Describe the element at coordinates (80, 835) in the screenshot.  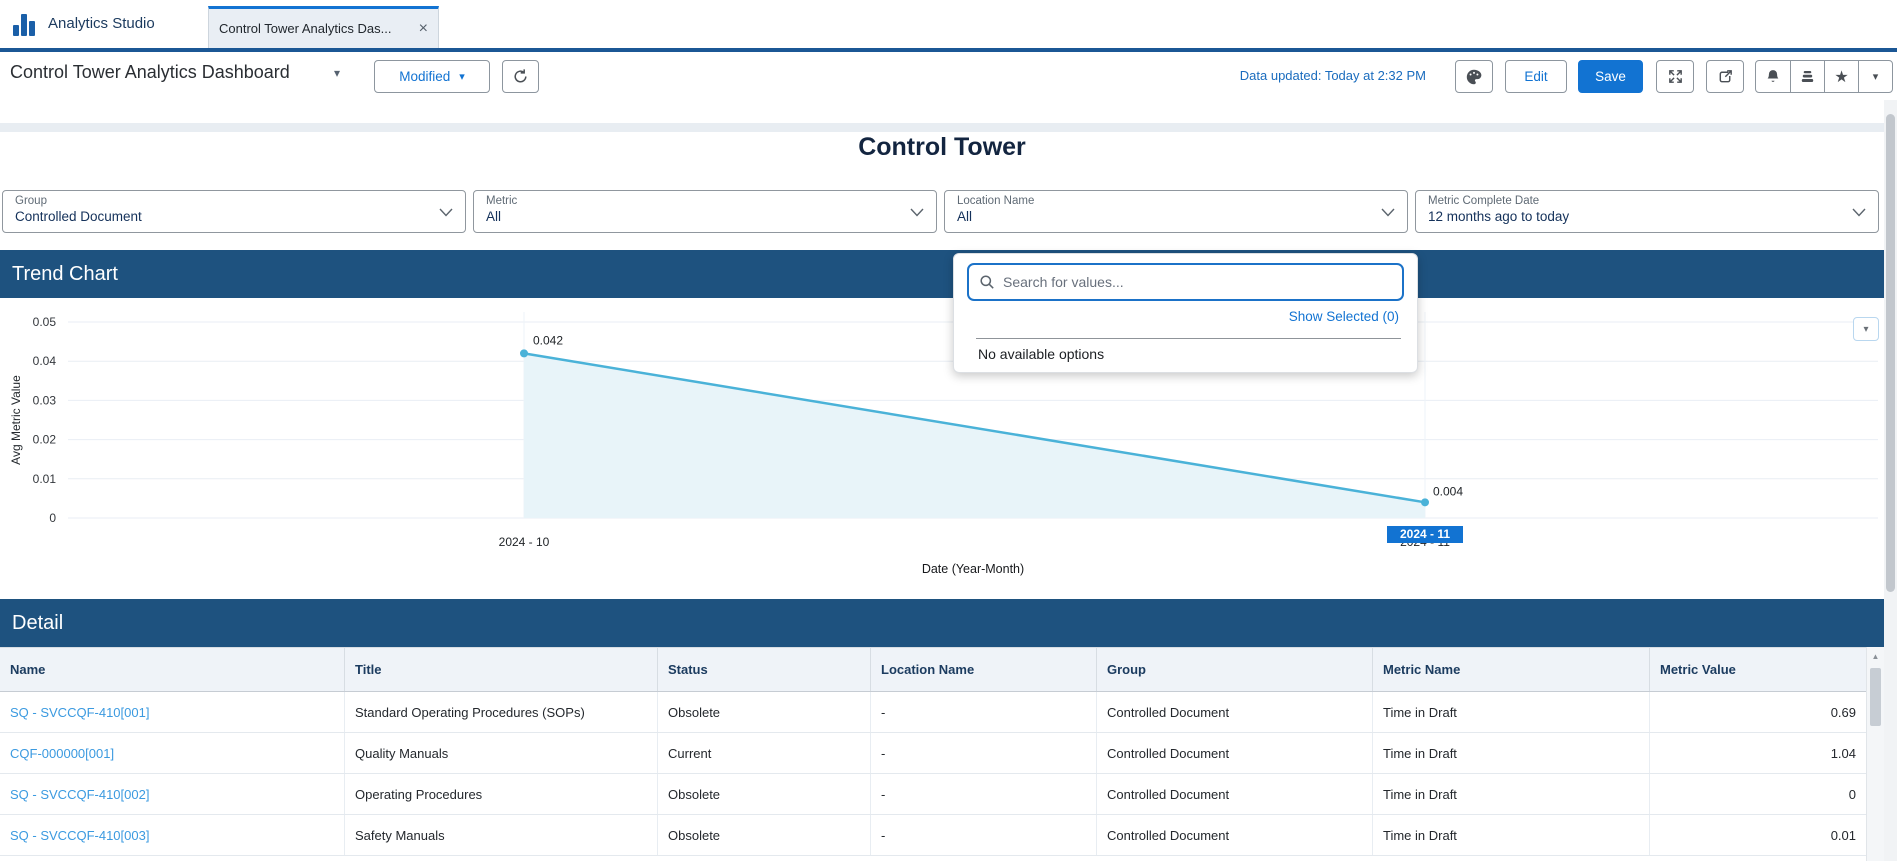
I see `document-link: SQ - SVCCQF-410[003]` at that location.